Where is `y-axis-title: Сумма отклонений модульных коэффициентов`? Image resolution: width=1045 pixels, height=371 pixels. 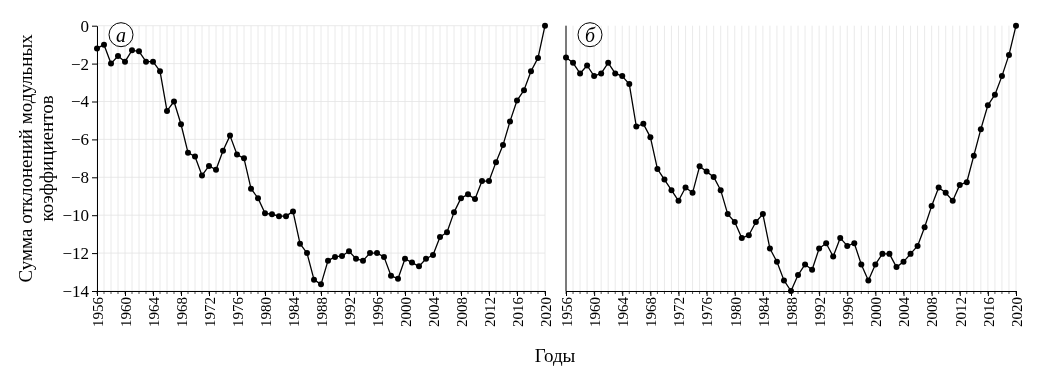
y-axis-title: Сумма отклонений модульных коэффициентов is located at coordinates (36, 158).